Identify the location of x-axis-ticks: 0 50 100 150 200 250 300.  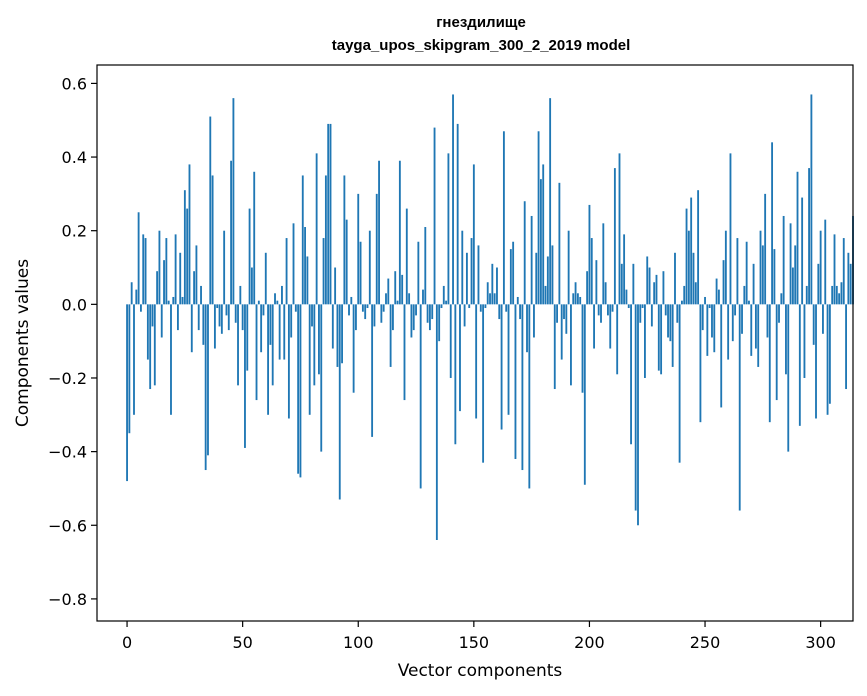
(479, 636).